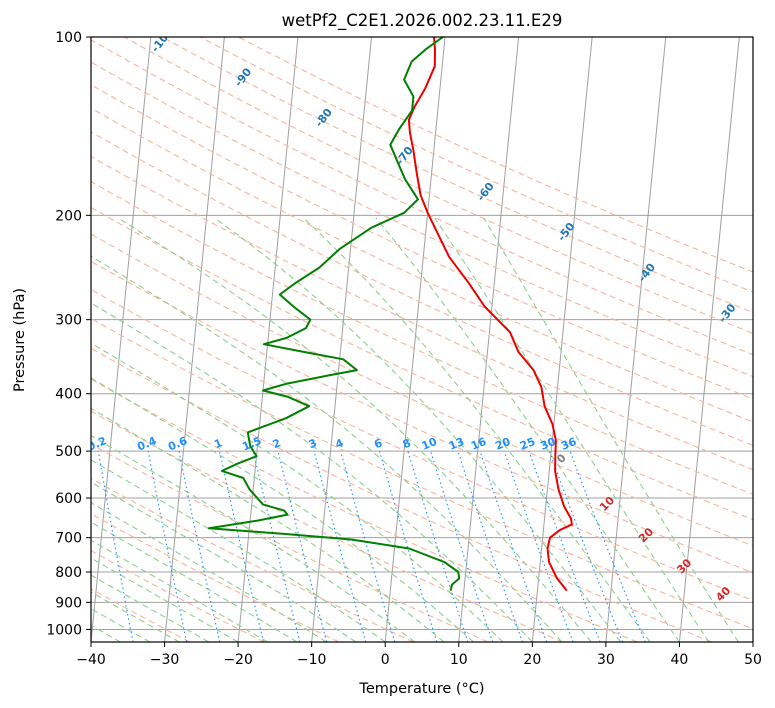 The width and height of the screenshot is (775, 708). I want to click on x-tick-label: 20, so click(532, 660).